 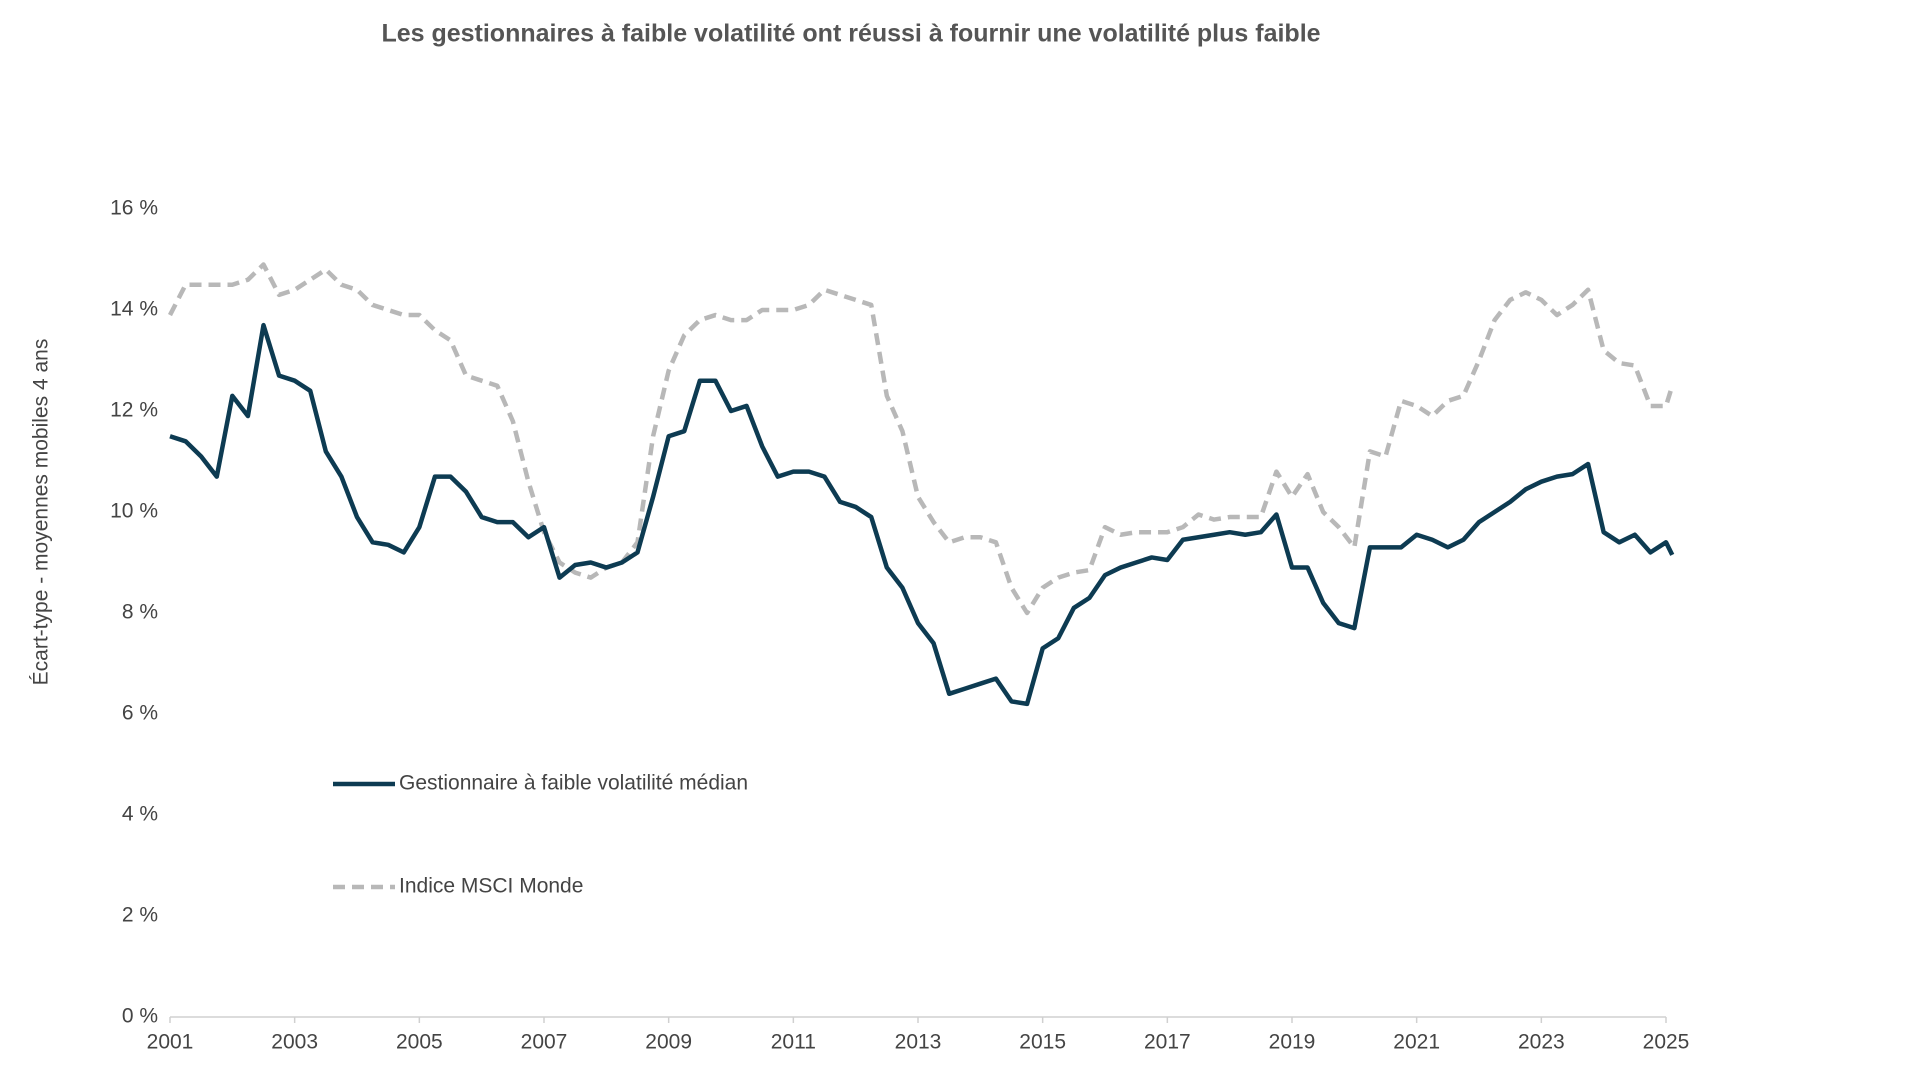 I want to click on x-tick-label: 2019, so click(x=1292, y=1042).